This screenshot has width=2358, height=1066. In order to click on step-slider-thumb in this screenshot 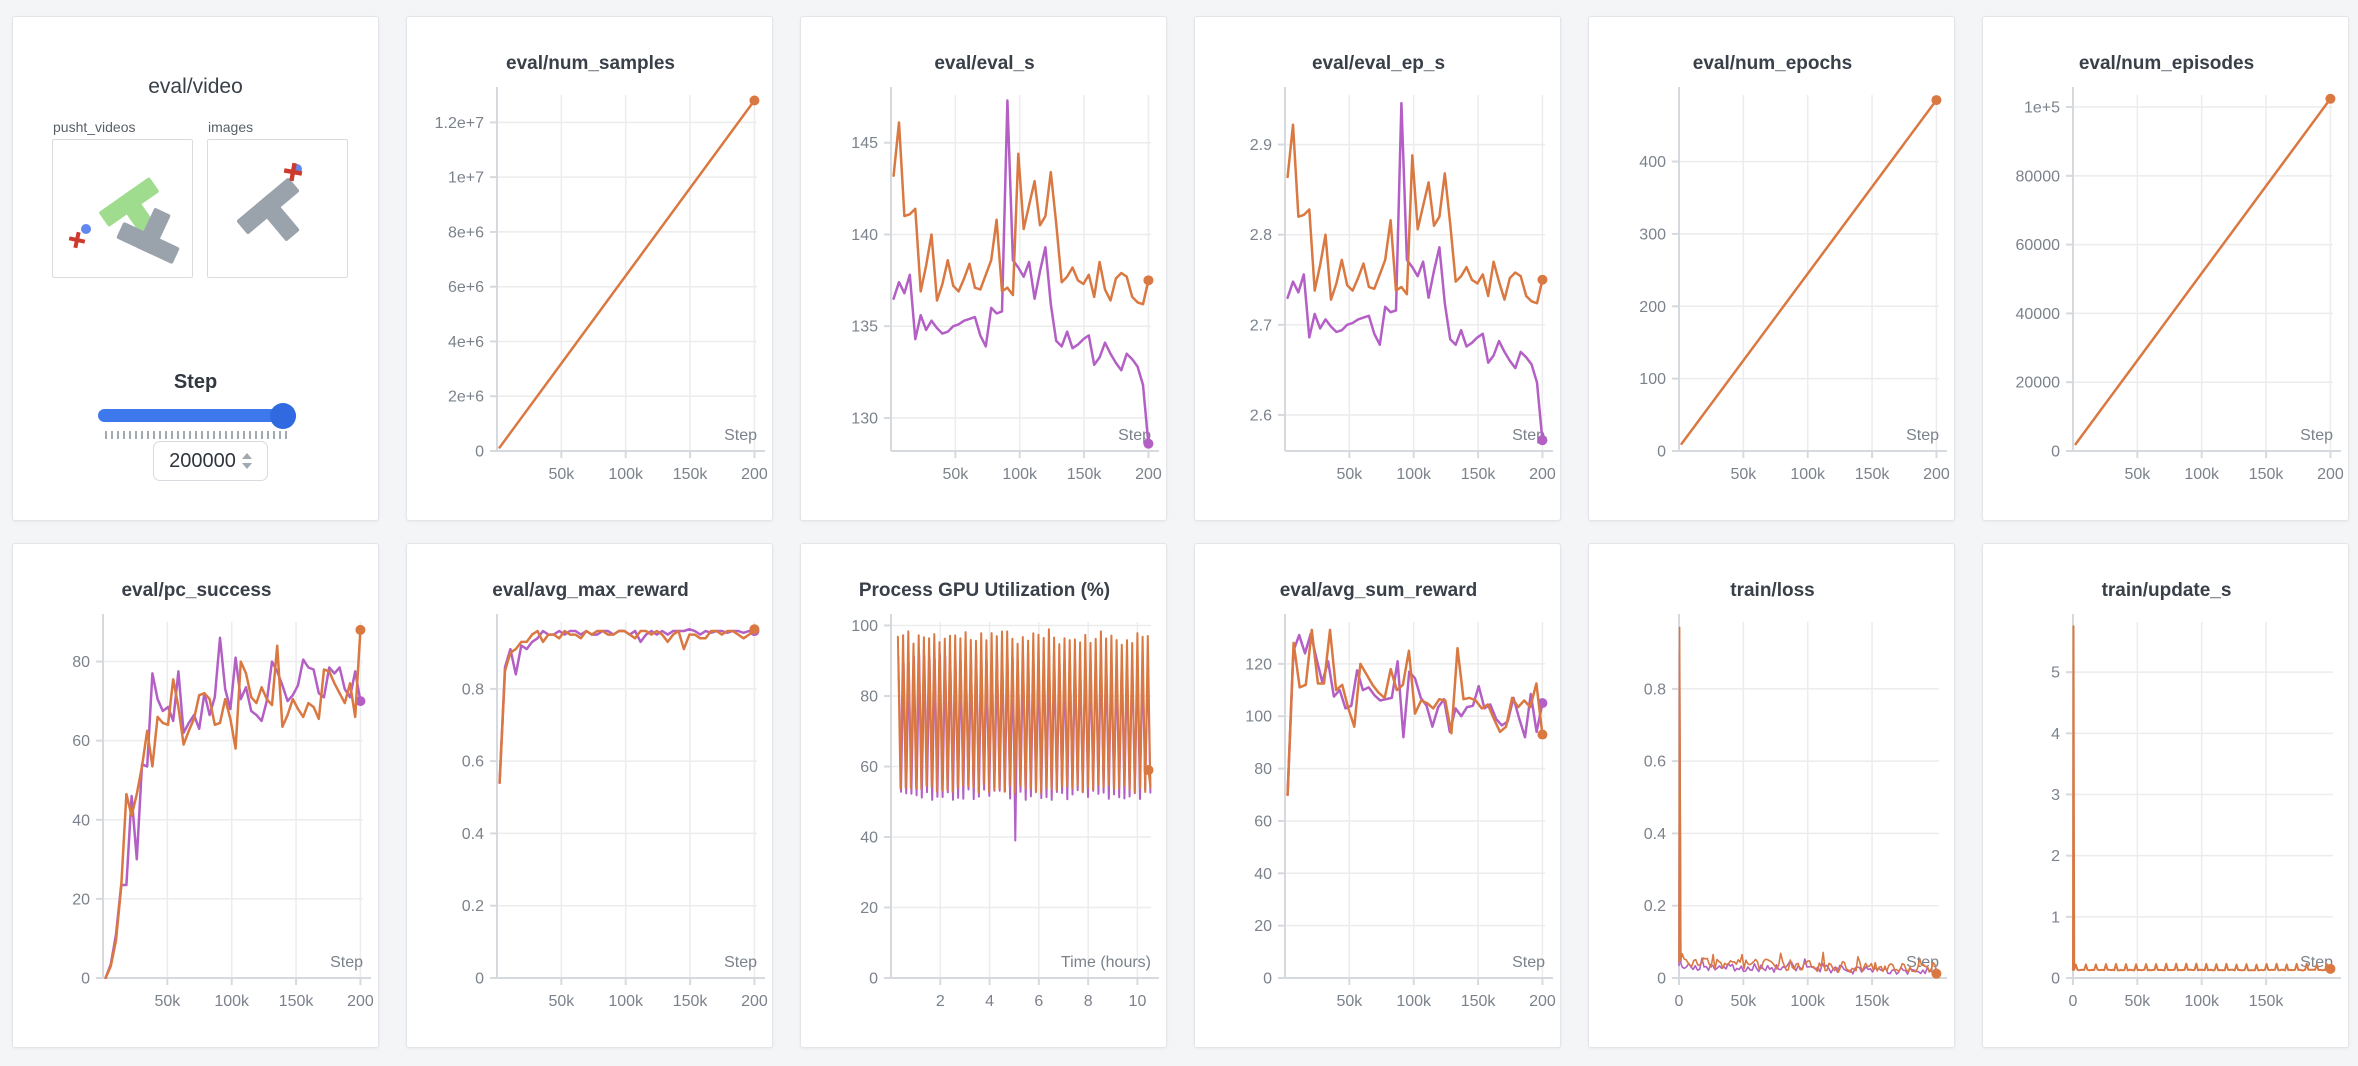, I will do `click(283, 416)`.